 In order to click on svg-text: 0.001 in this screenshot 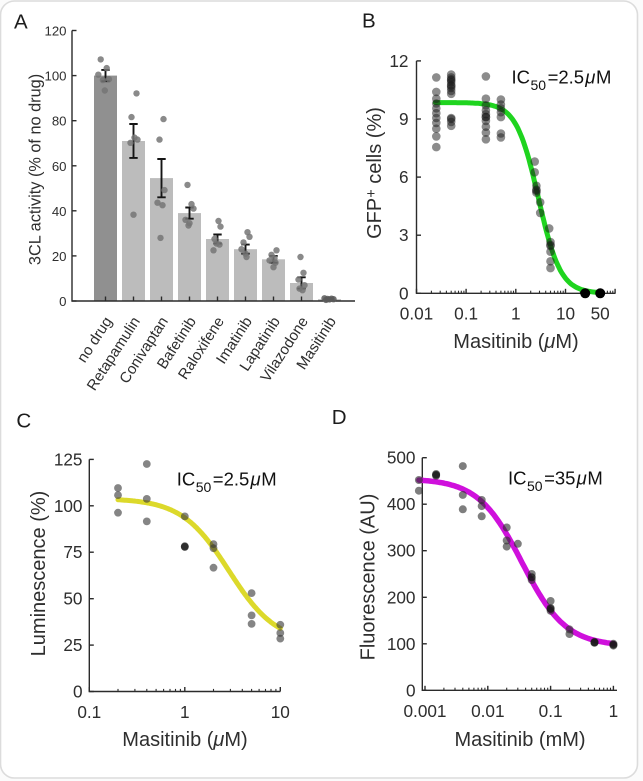, I will do `click(424, 711)`.